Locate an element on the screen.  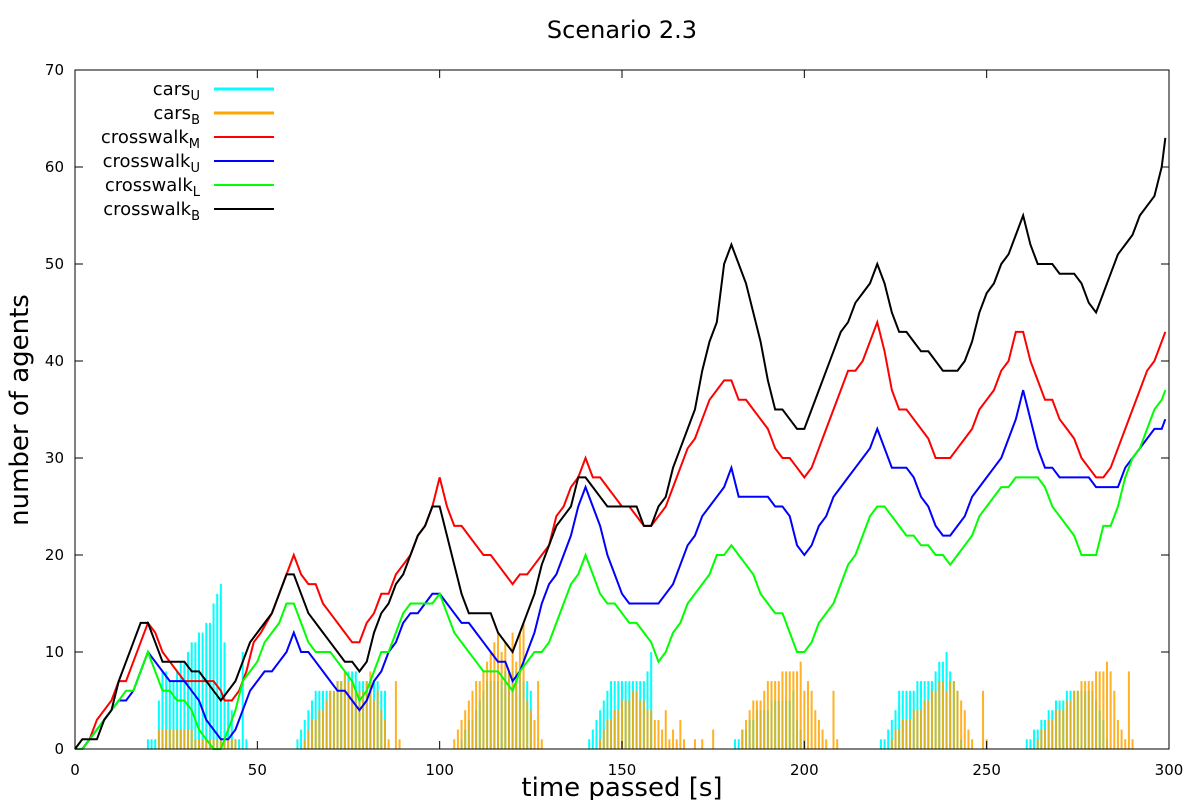
legend-label-cars-b: carsB is located at coordinates (176, 115).